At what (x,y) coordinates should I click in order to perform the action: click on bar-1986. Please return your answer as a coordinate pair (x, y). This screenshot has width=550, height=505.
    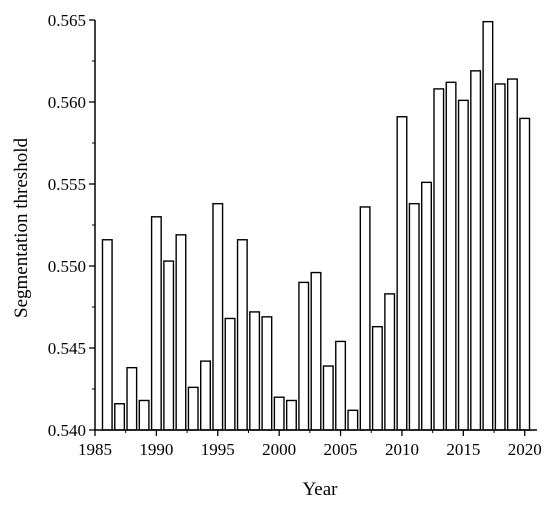
    Looking at the image, I should click on (107, 335).